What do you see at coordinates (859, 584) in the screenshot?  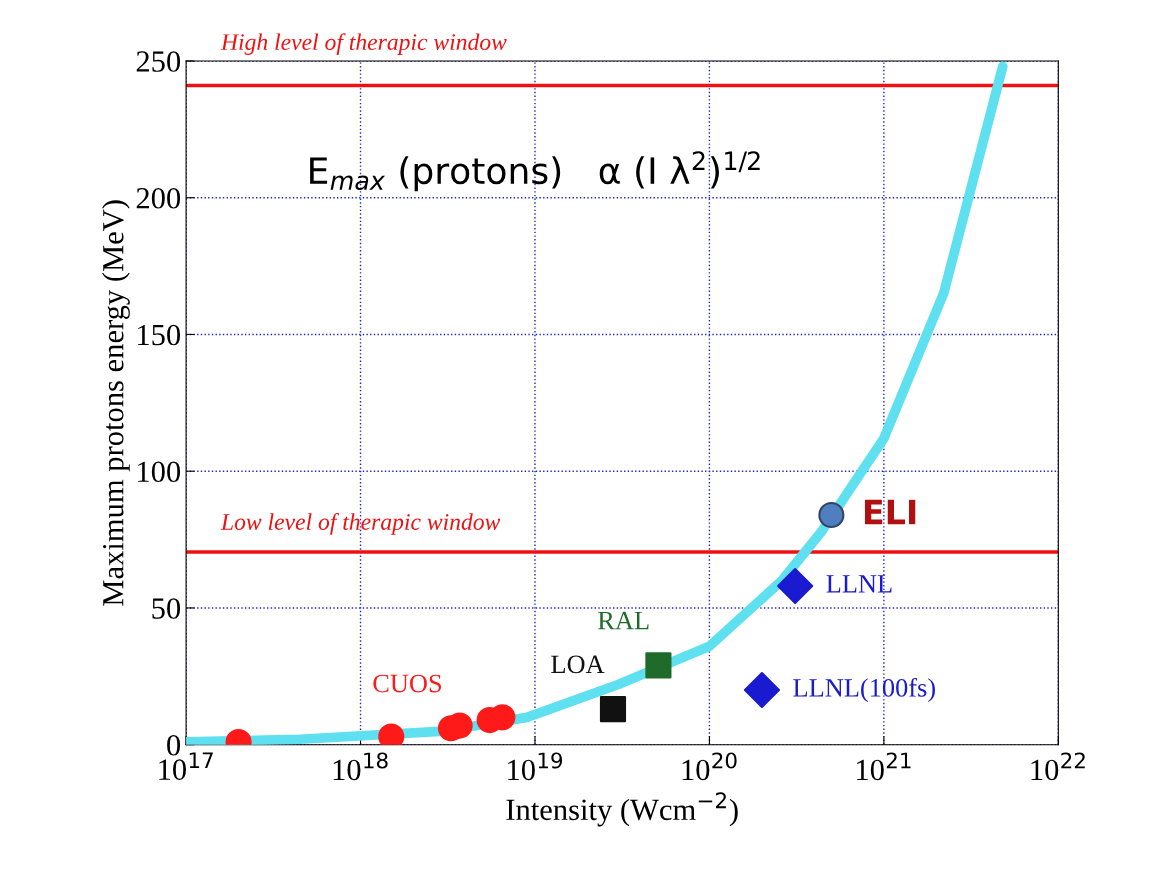 I see `series-label: LLNL` at bounding box center [859, 584].